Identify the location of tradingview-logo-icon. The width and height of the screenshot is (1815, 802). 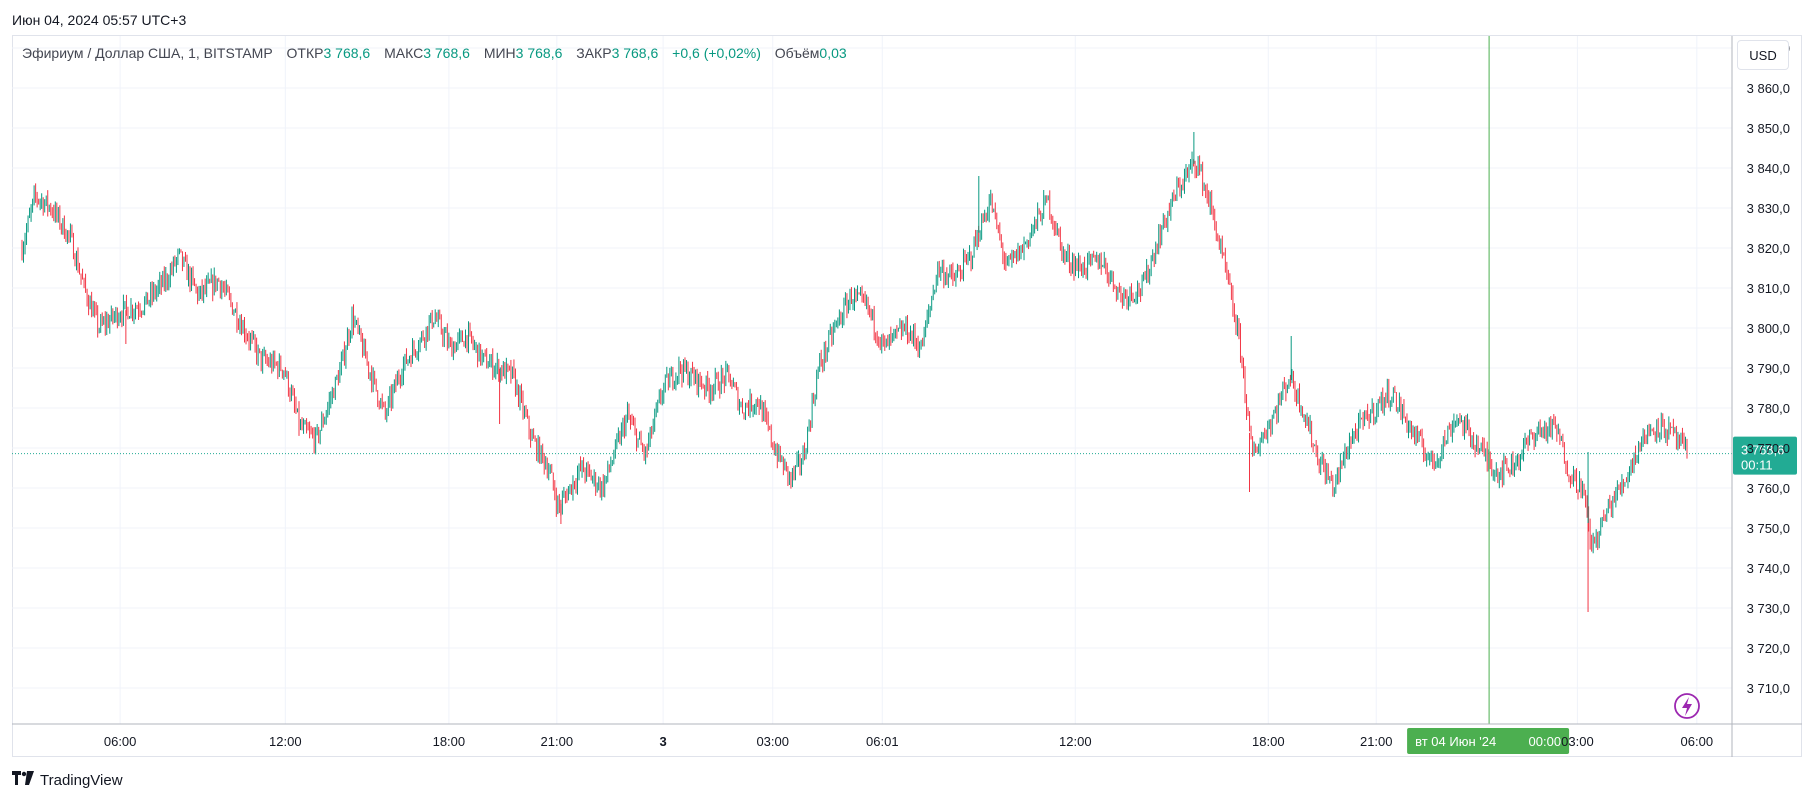
(23, 780).